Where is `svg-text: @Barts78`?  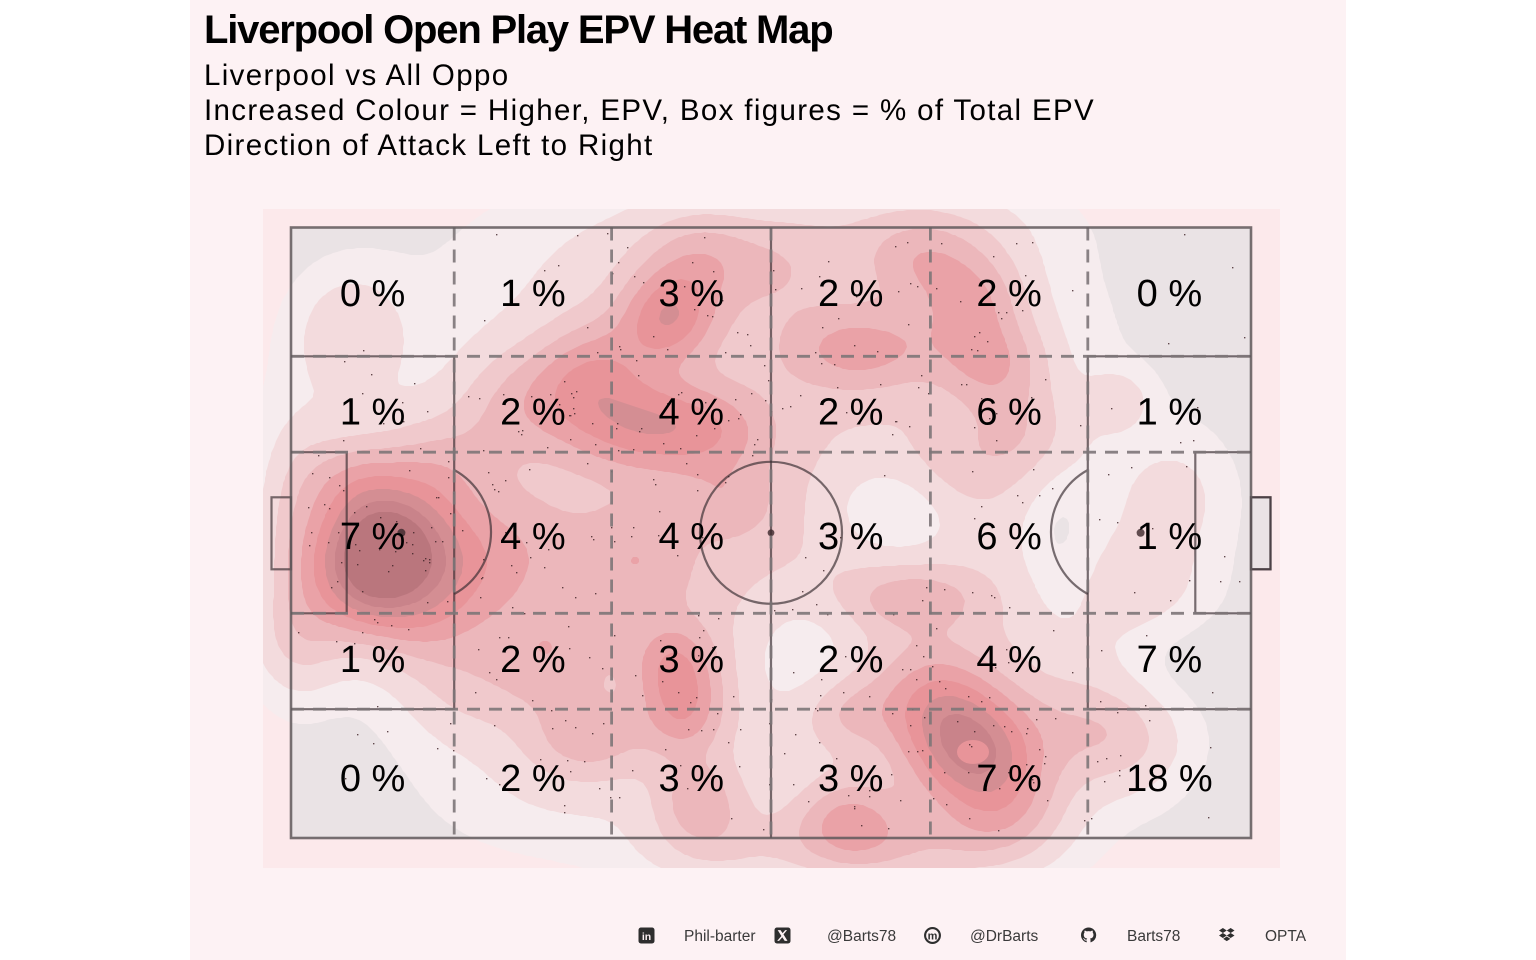 svg-text: @Barts78 is located at coordinates (861, 936).